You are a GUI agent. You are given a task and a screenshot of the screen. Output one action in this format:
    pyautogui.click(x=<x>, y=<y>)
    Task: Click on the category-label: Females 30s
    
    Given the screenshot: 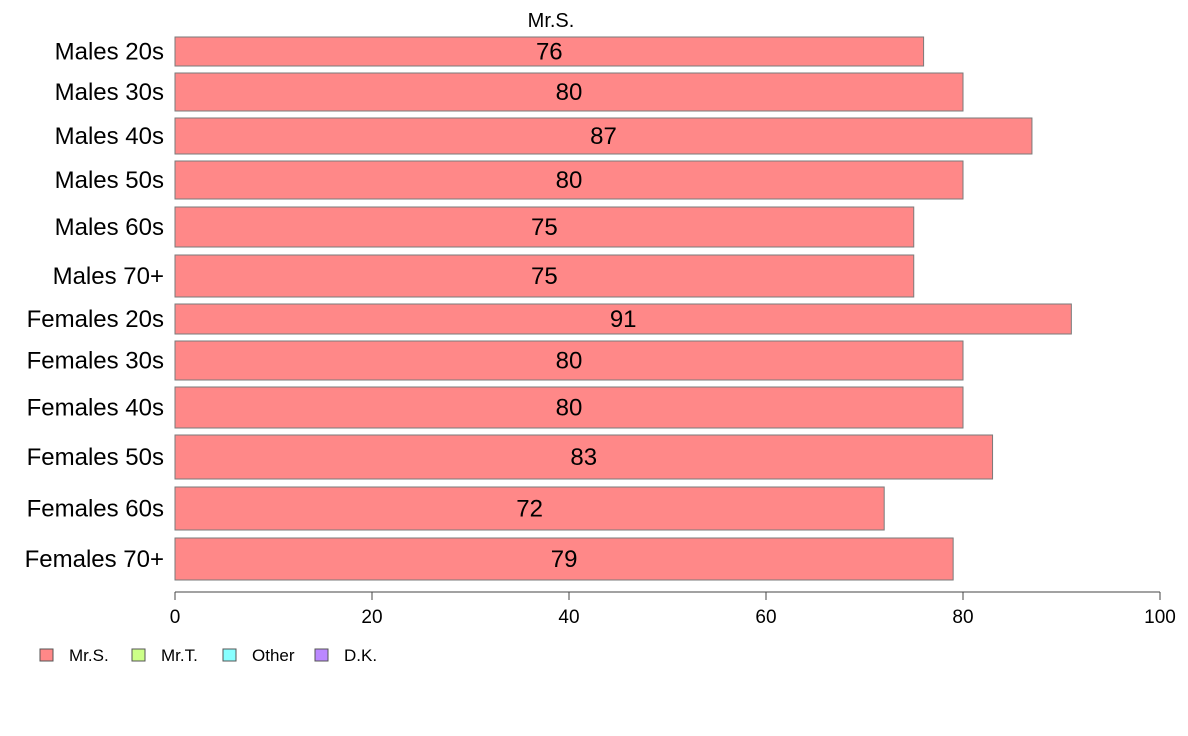 What is the action you would take?
    pyautogui.click(x=95, y=361)
    